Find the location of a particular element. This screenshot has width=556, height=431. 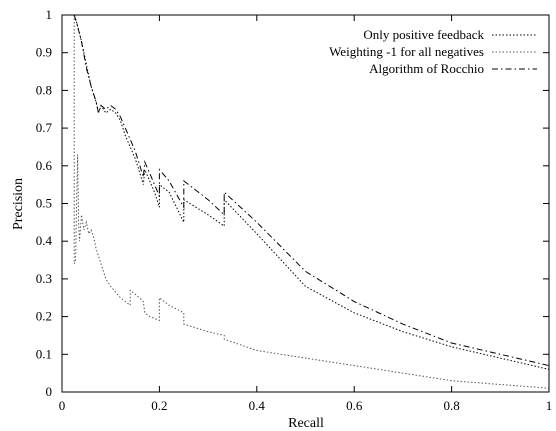

x-tick-label: 1 is located at coordinates (549, 405).